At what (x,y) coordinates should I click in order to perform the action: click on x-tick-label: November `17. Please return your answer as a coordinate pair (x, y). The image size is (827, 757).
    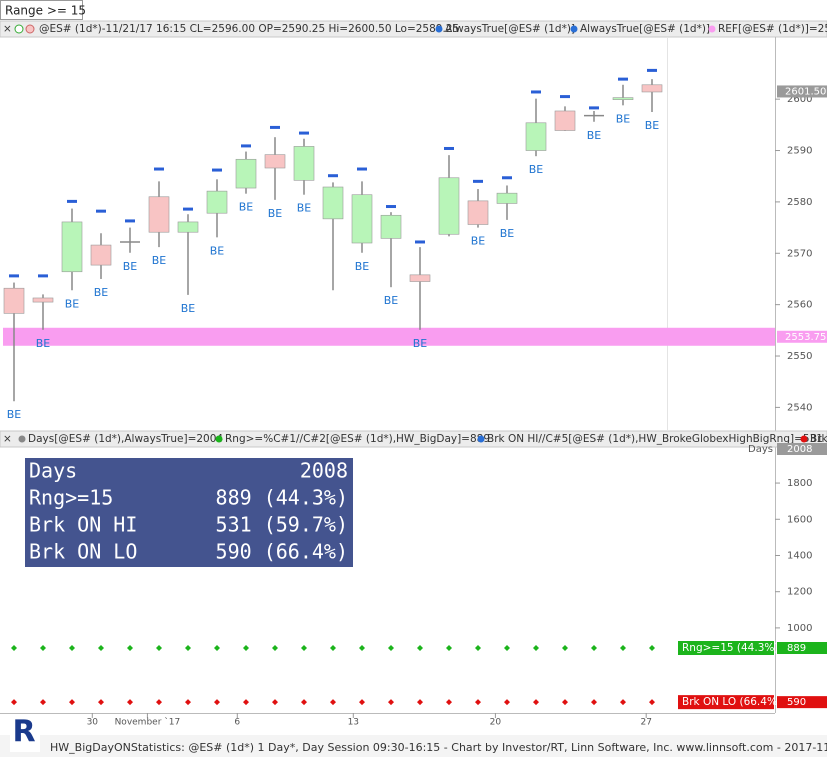
    Looking at the image, I should click on (148, 722).